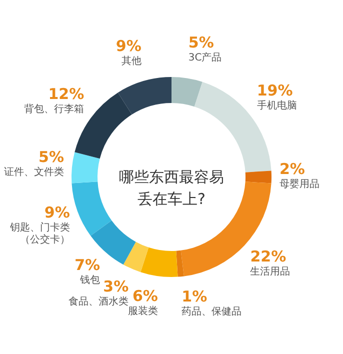  What do you see at coordinates (54, 108) in the screenshot?
I see `slice-label: 背包、行李箱` at bounding box center [54, 108].